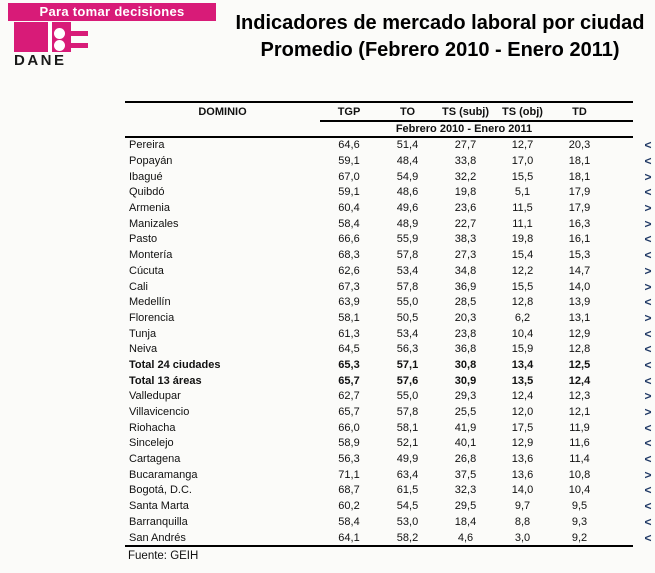  What do you see at coordinates (522, 317) in the screenshot?
I see `cell-ts-obj: 6,2` at bounding box center [522, 317].